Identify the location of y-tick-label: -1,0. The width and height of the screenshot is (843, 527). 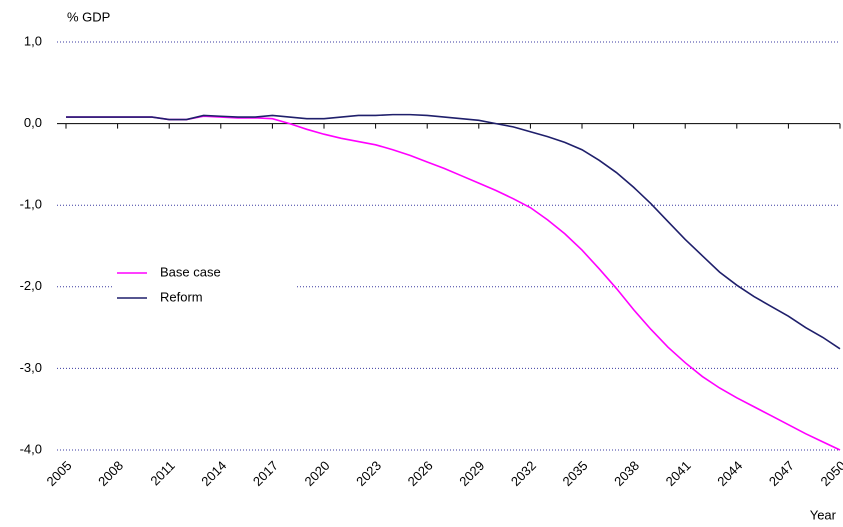
(31, 204).